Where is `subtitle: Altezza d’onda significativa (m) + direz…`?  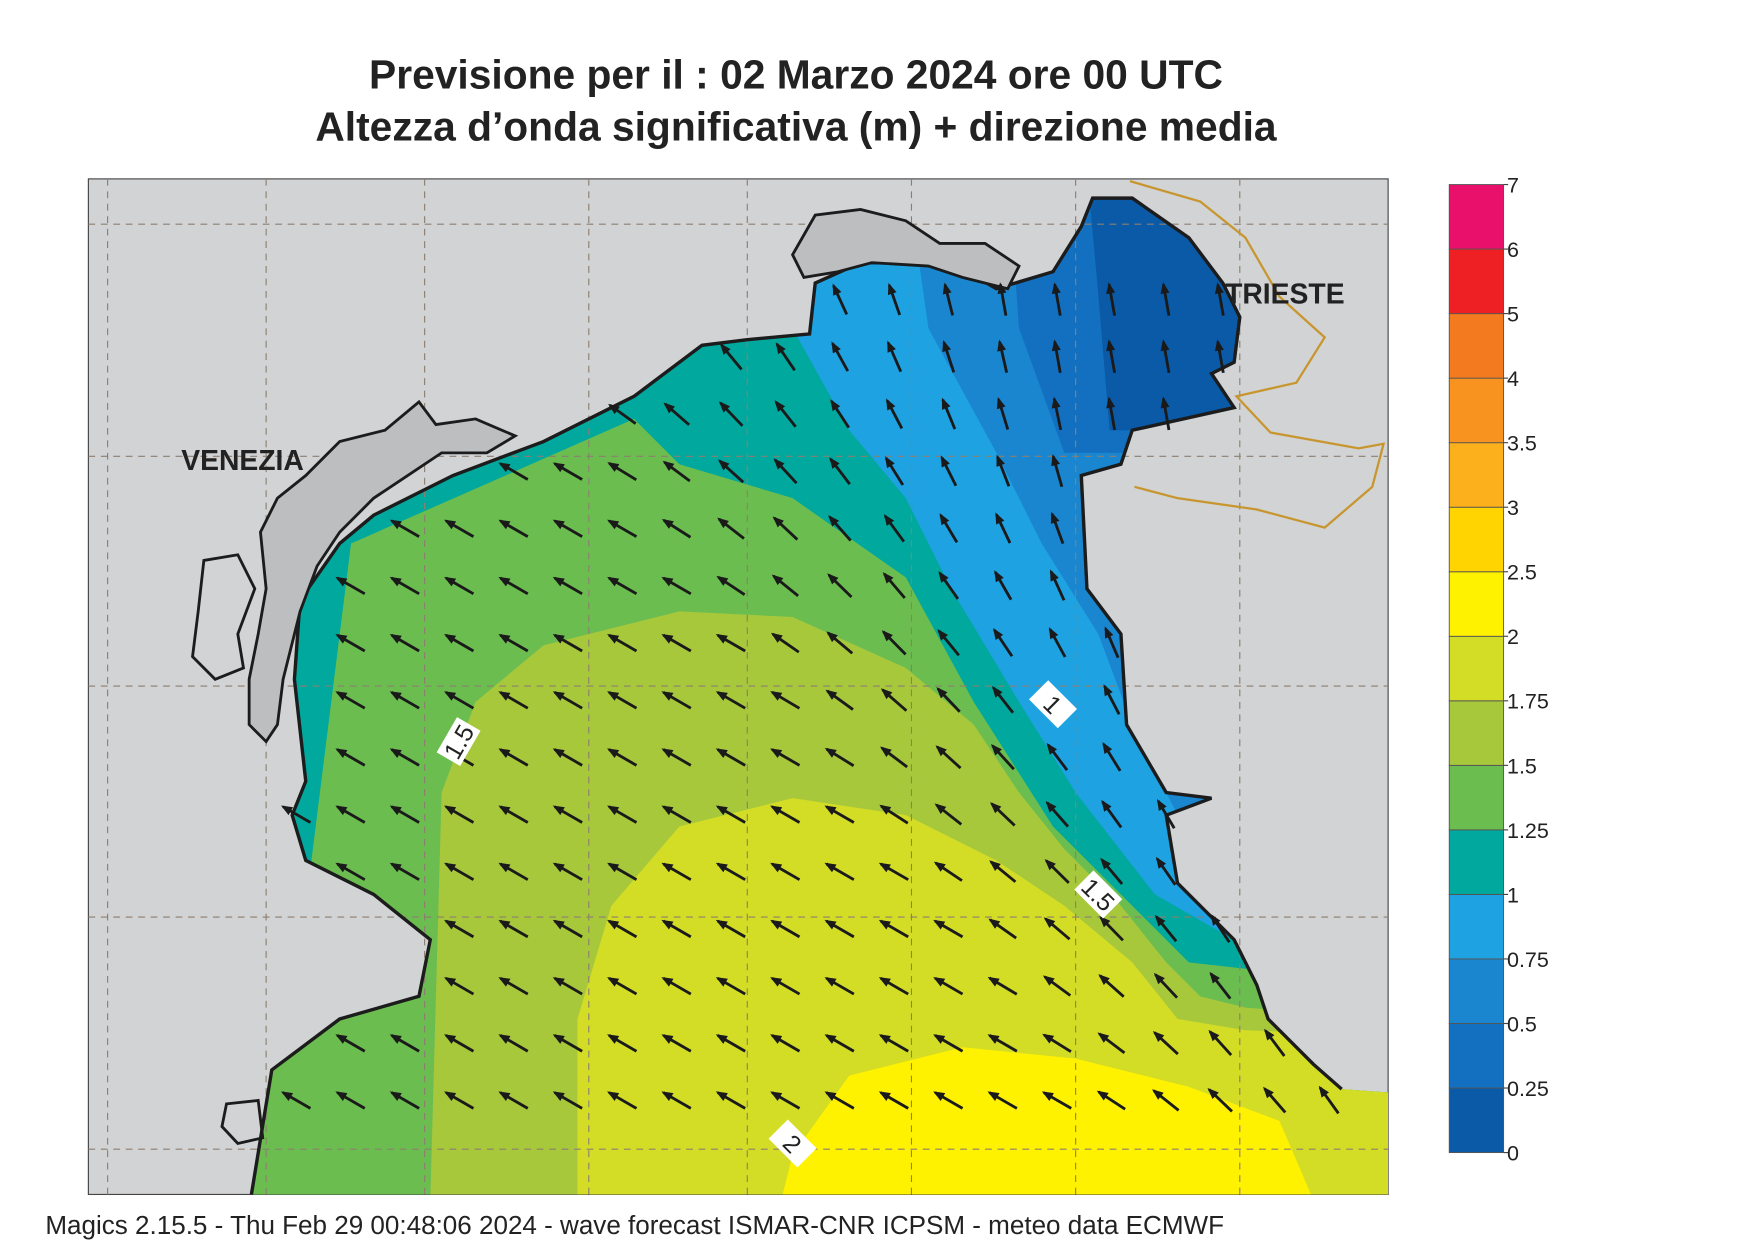 subtitle: Altezza d’onda significativa (m) + direz… is located at coordinates (796, 126).